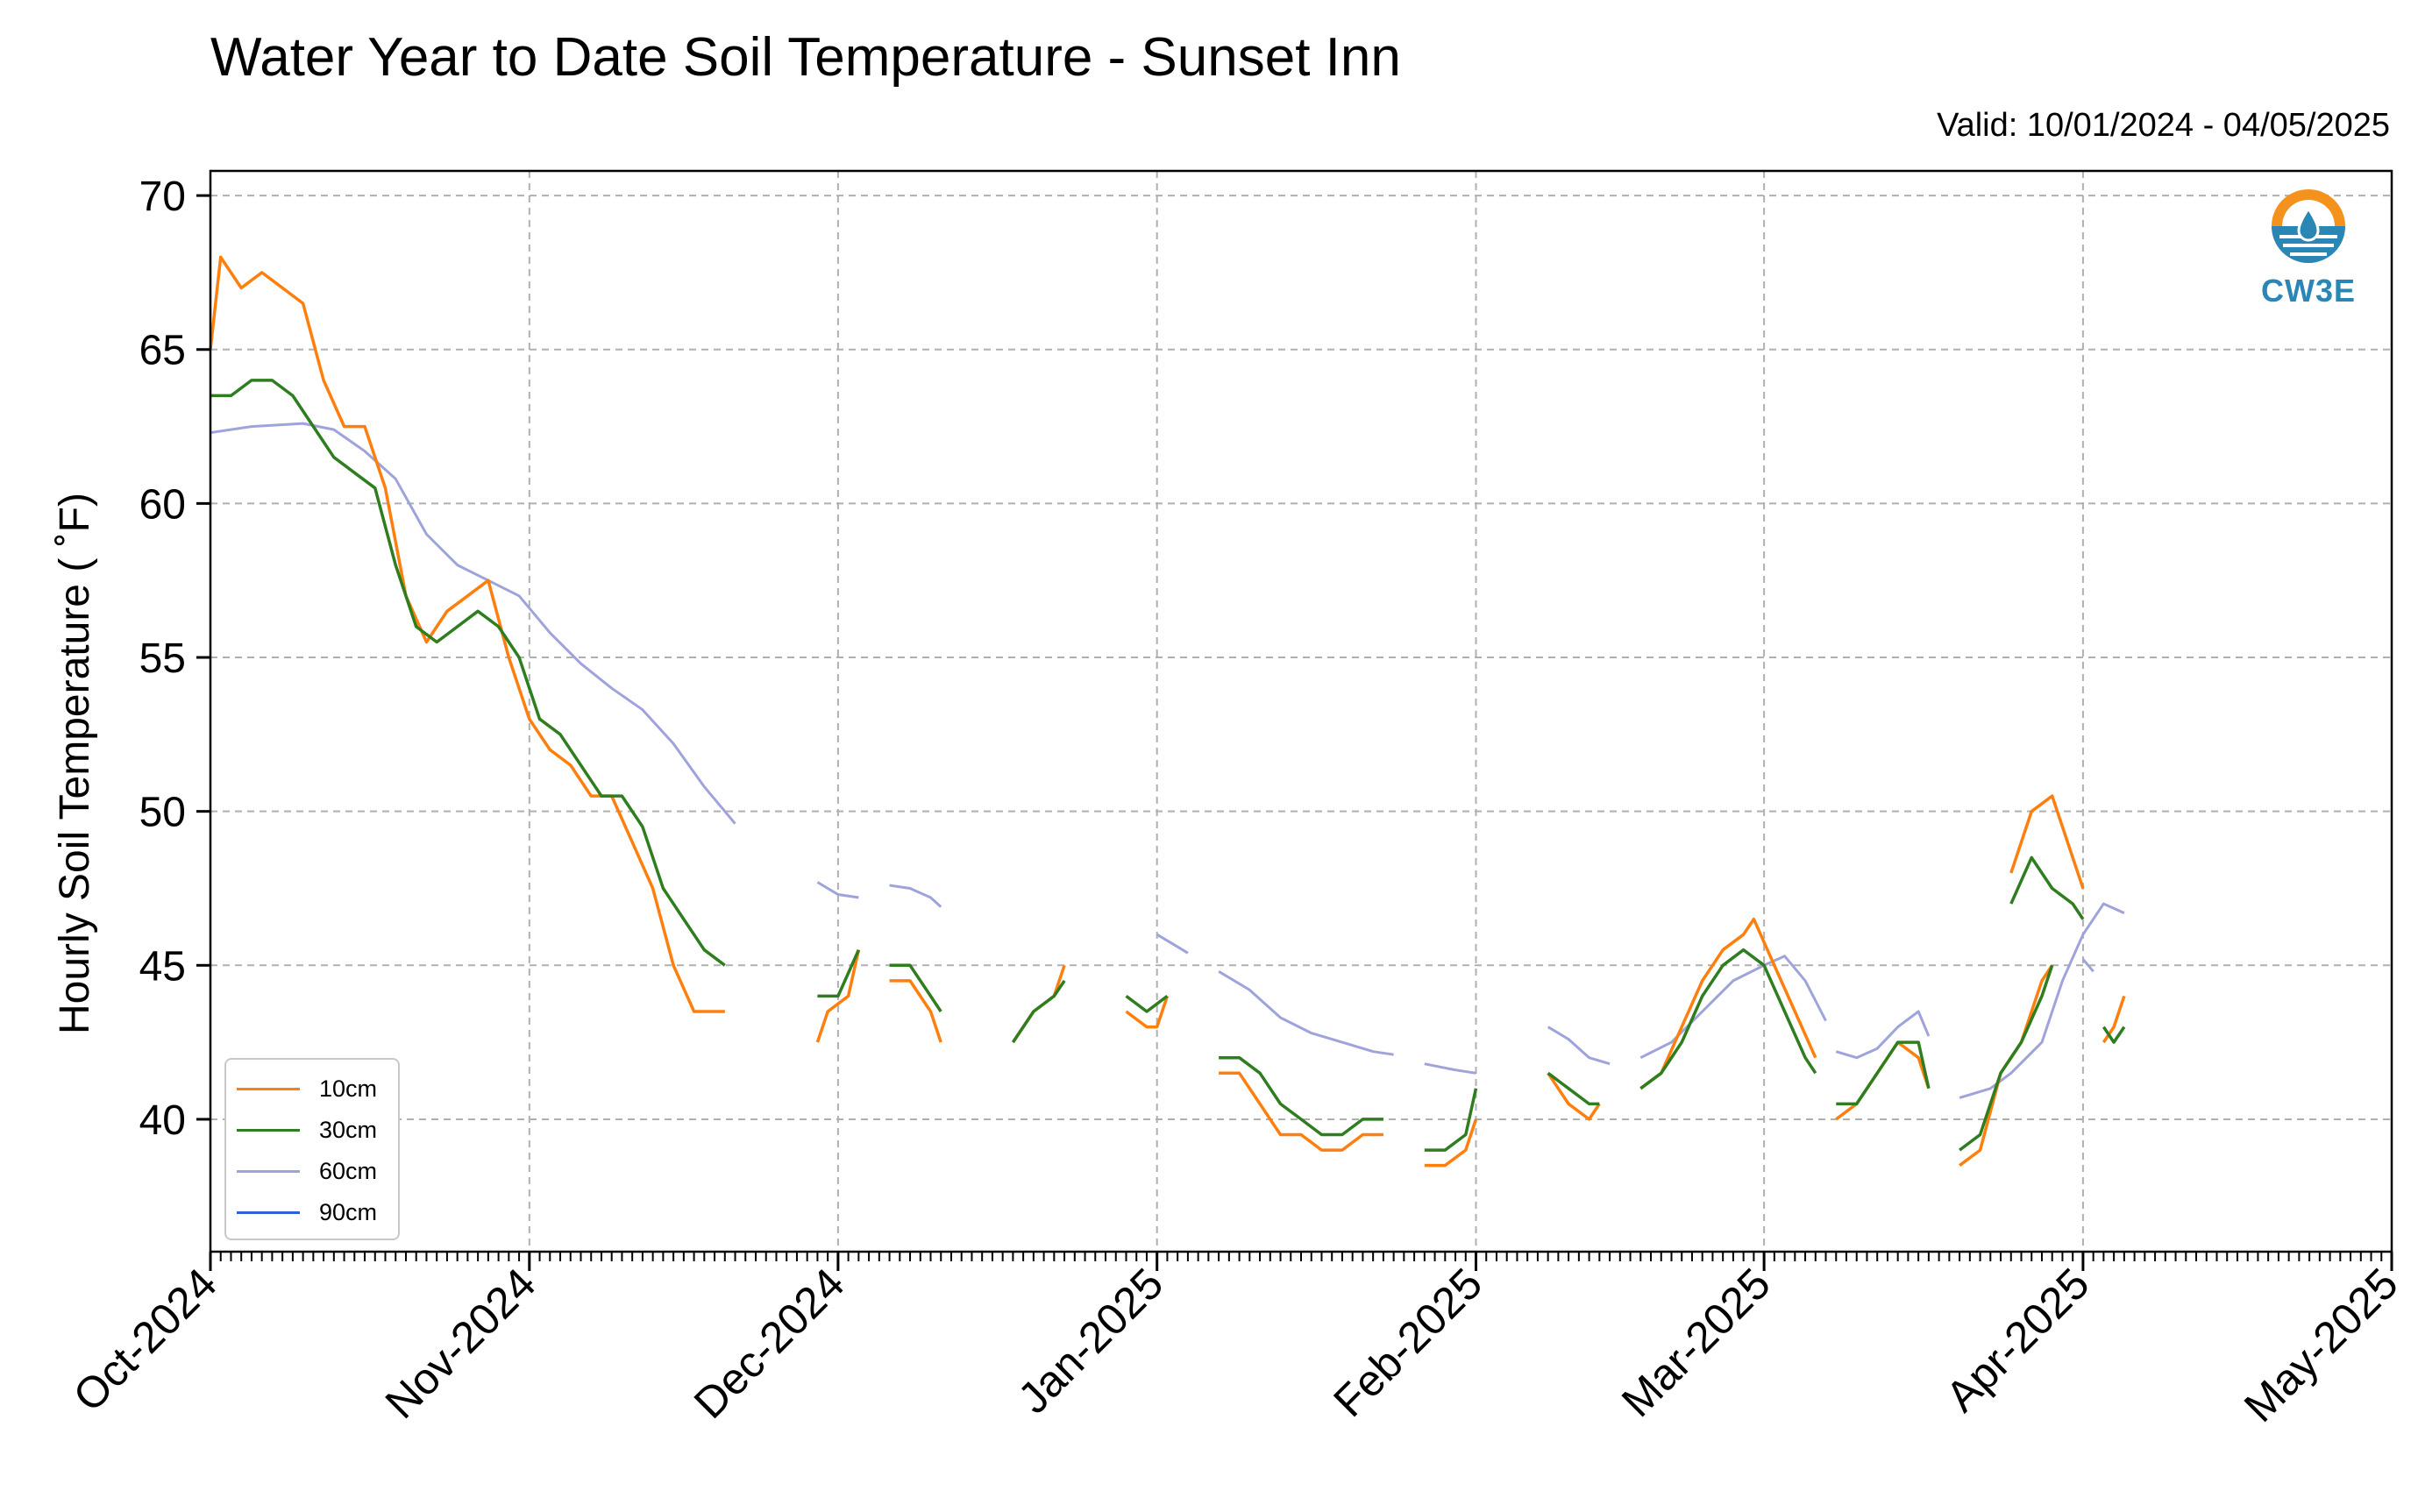  I want to click on y-tick-label: 60, so click(162, 504).